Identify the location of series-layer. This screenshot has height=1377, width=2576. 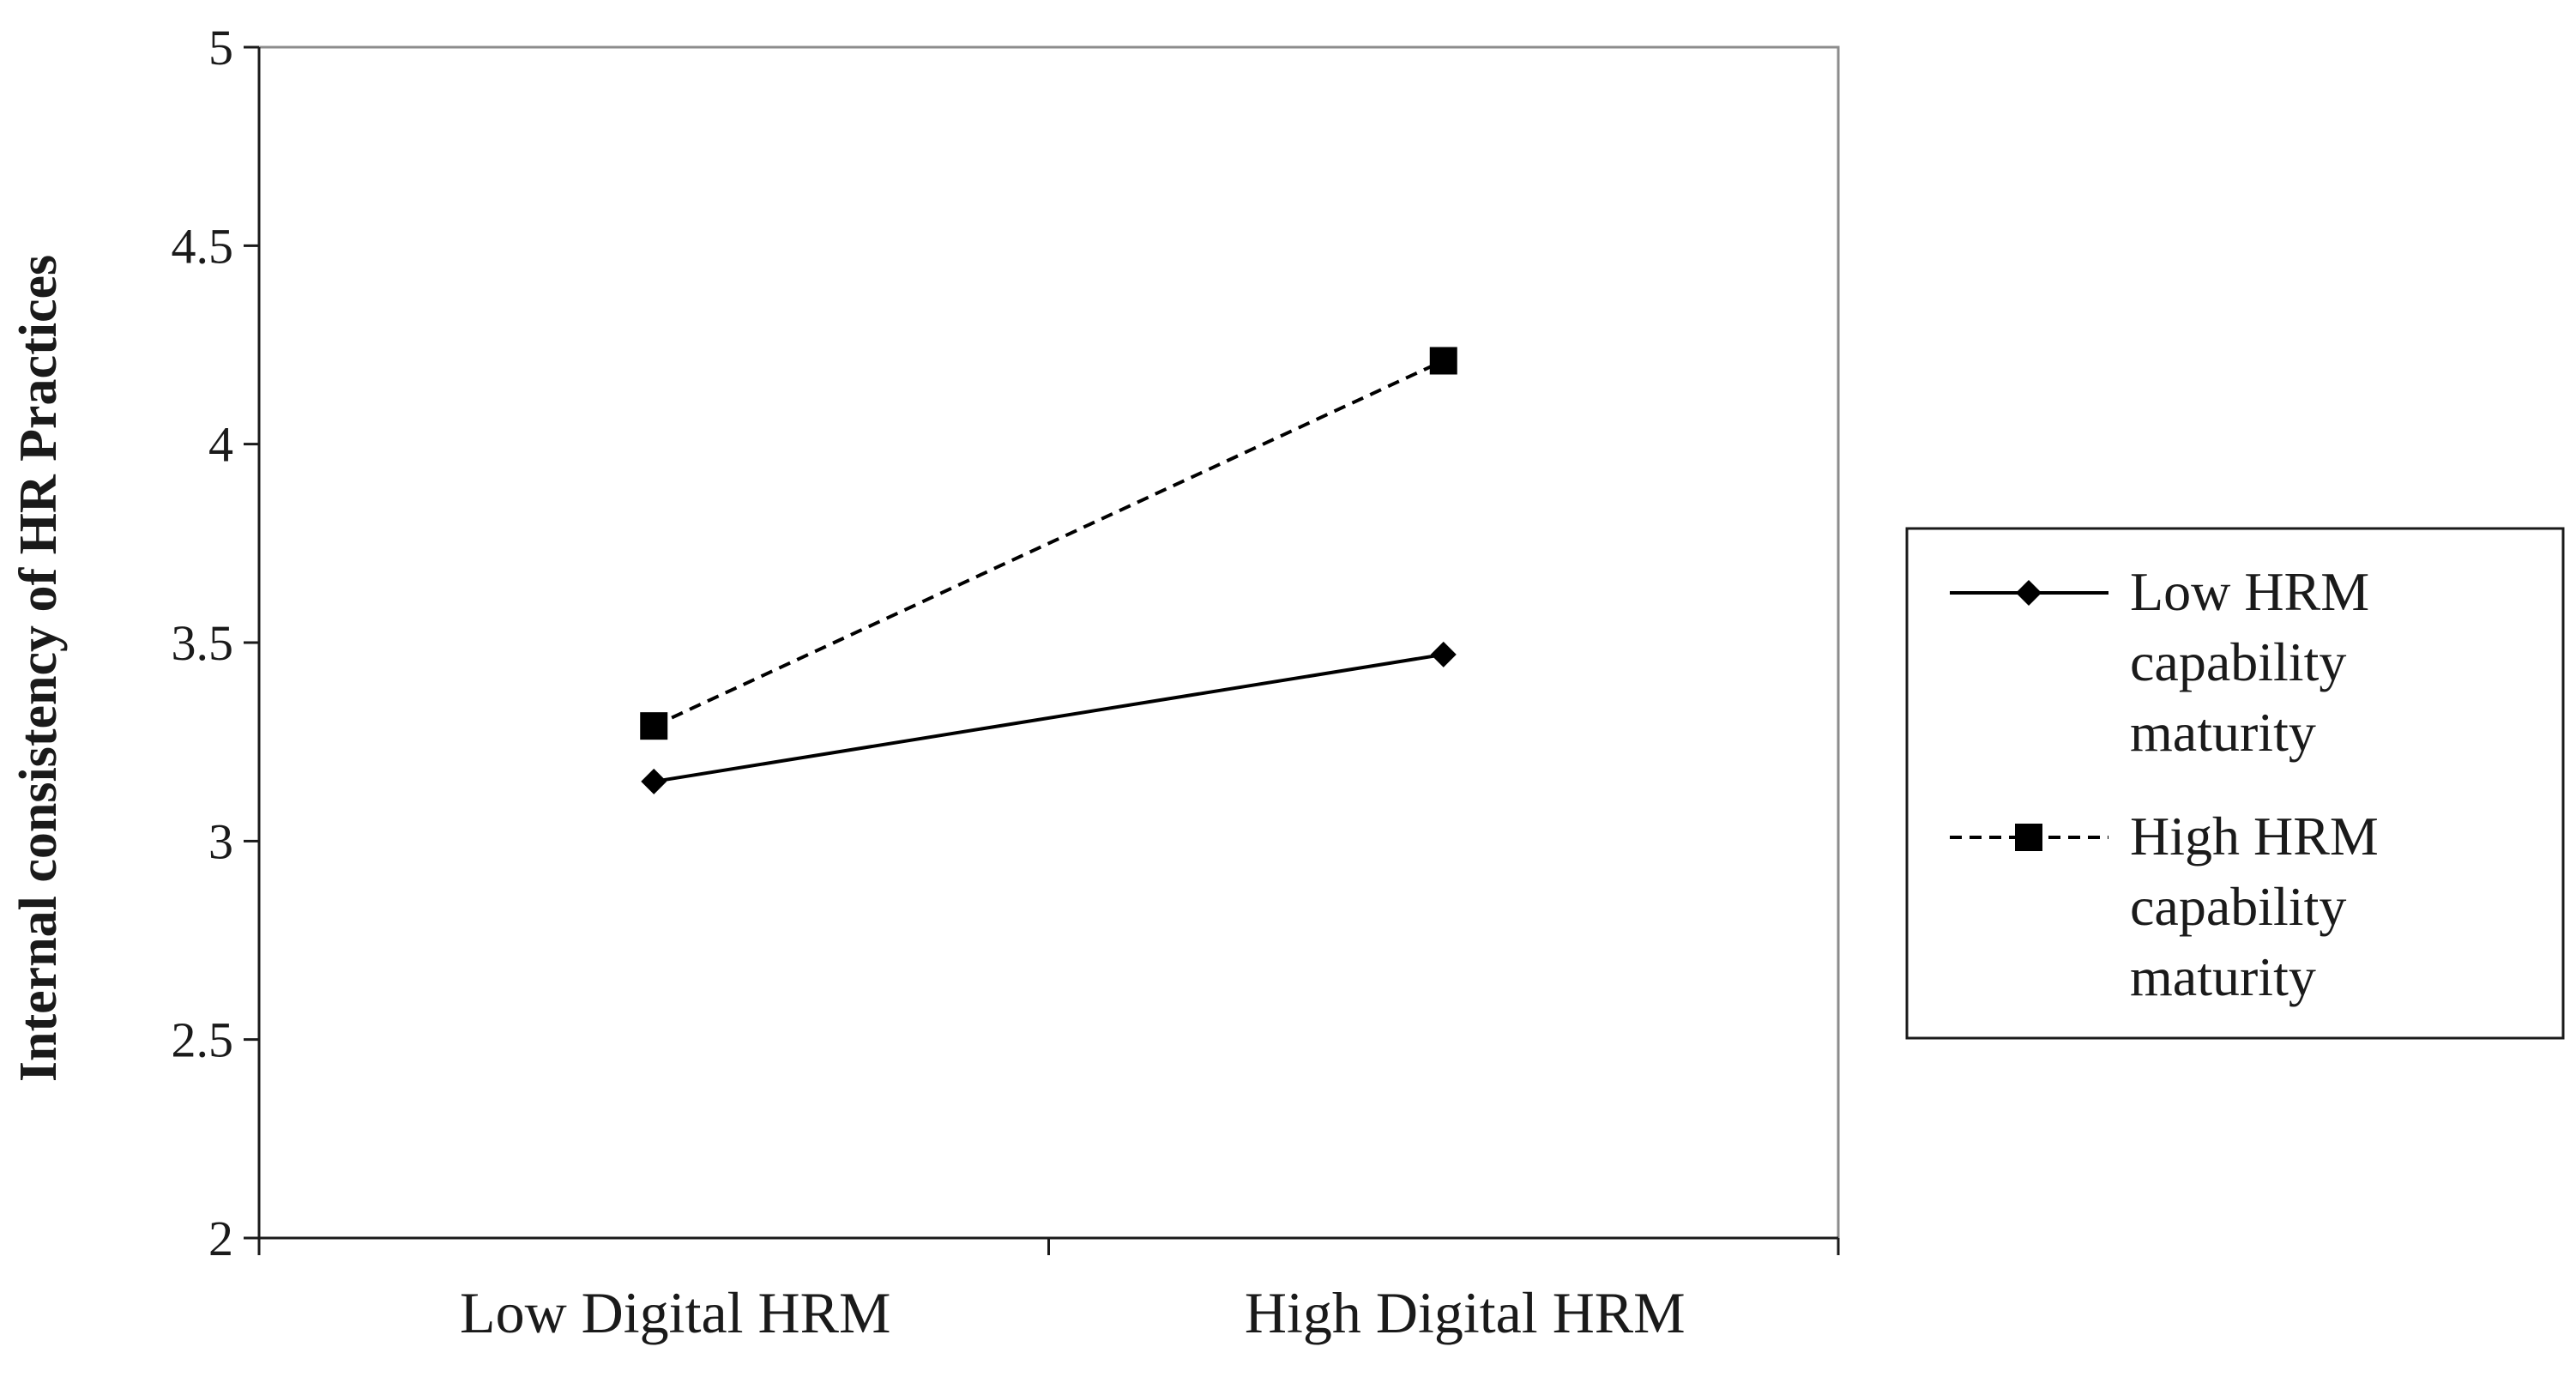
(1048, 570).